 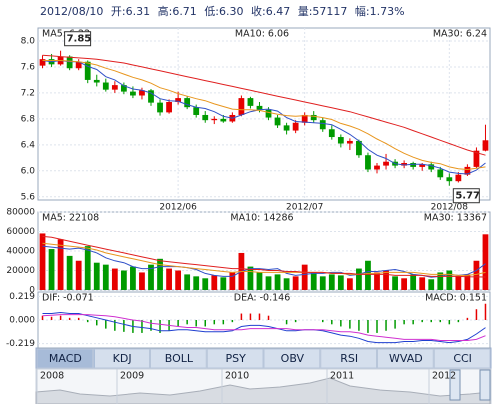 What do you see at coordinates (455, 385) in the screenshot?
I see `overview-handle-left` at bounding box center [455, 385].